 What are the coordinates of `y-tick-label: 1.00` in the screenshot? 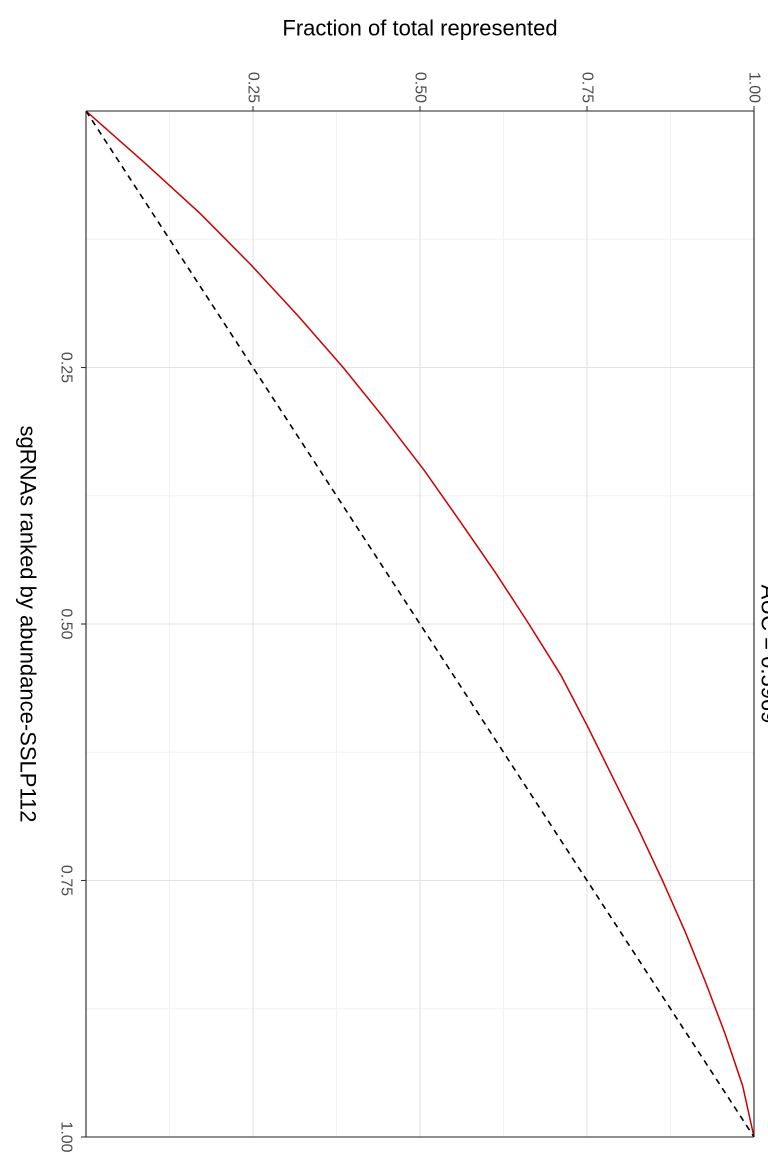 It's located at (754, 87).